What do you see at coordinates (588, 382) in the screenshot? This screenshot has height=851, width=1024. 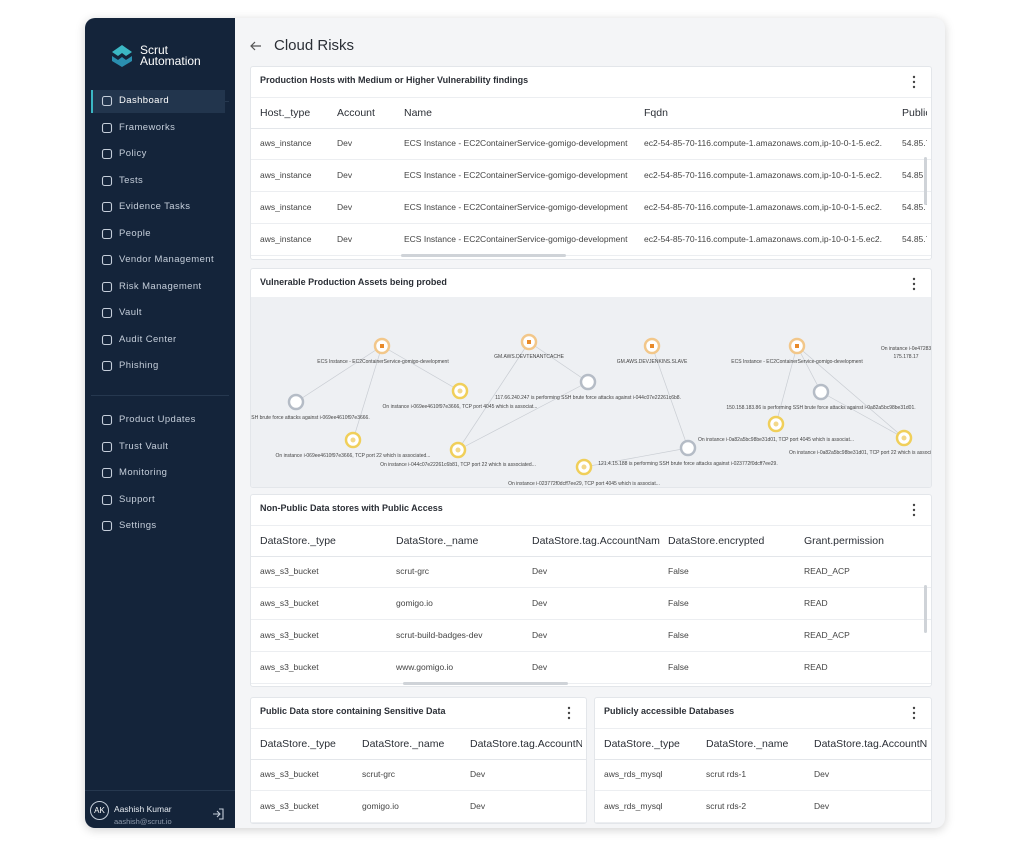 I see `graph-node` at bounding box center [588, 382].